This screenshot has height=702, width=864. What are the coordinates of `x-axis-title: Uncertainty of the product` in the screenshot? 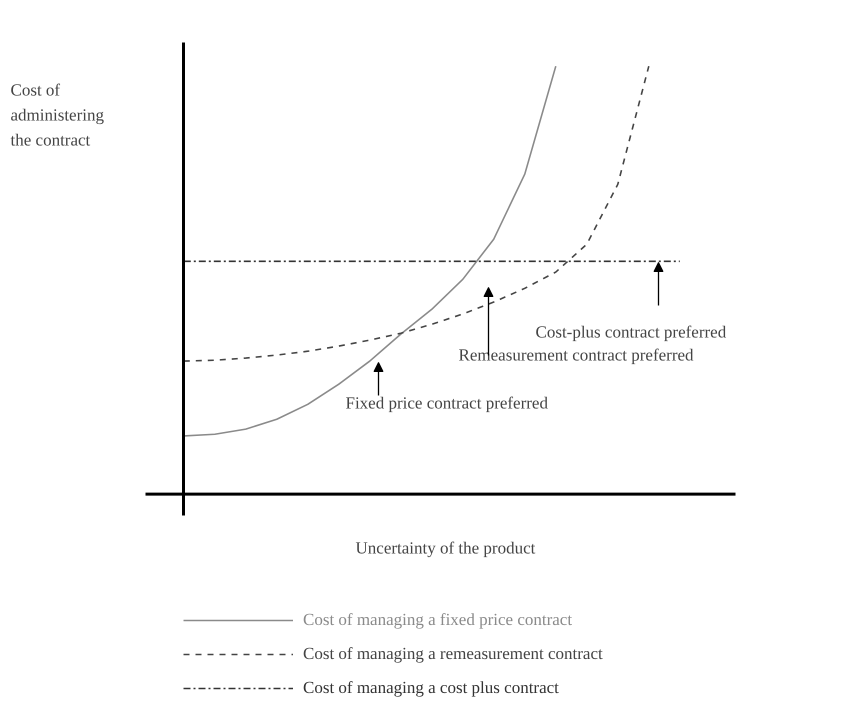 It's located at (446, 548).